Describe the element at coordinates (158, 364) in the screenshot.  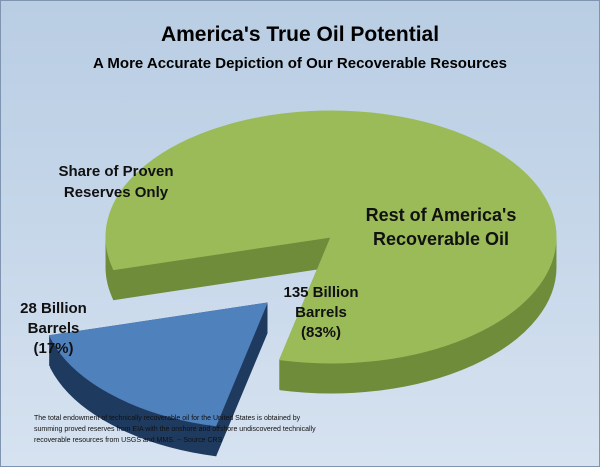
I see `pie-slice-share-of-proven-reserves-only` at that location.